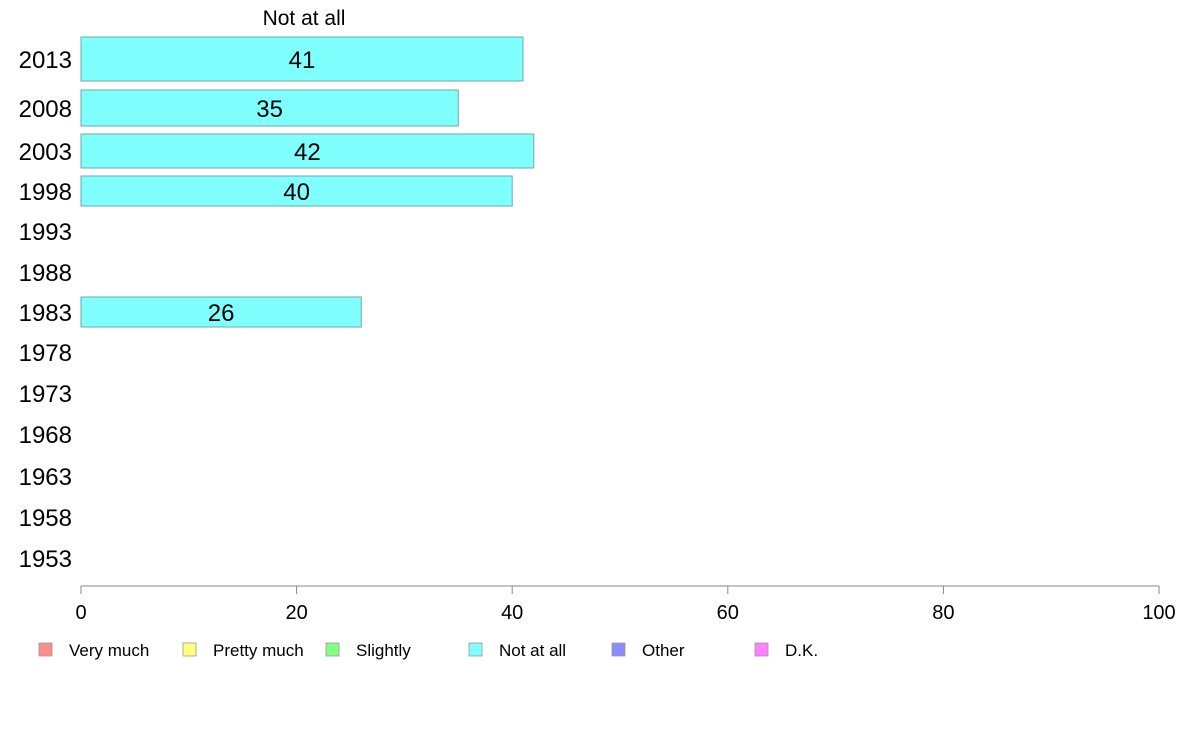 Image resolution: width=1188 pixels, height=736 pixels. Describe the element at coordinates (663, 650) in the screenshot. I see `legend-label: Other` at that location.